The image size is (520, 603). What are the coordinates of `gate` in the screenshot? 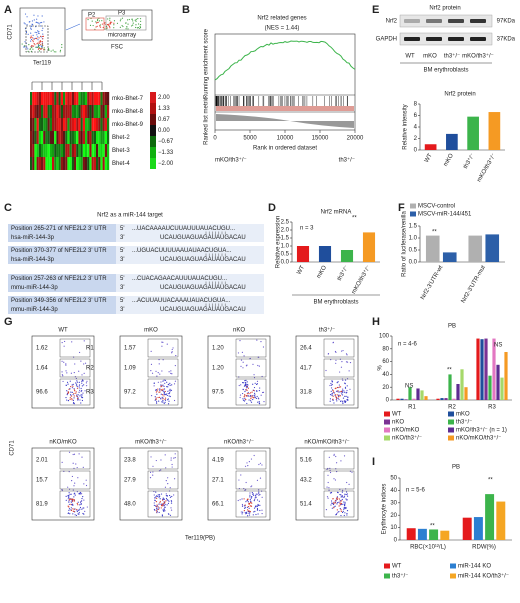 It's located at (251, 392).